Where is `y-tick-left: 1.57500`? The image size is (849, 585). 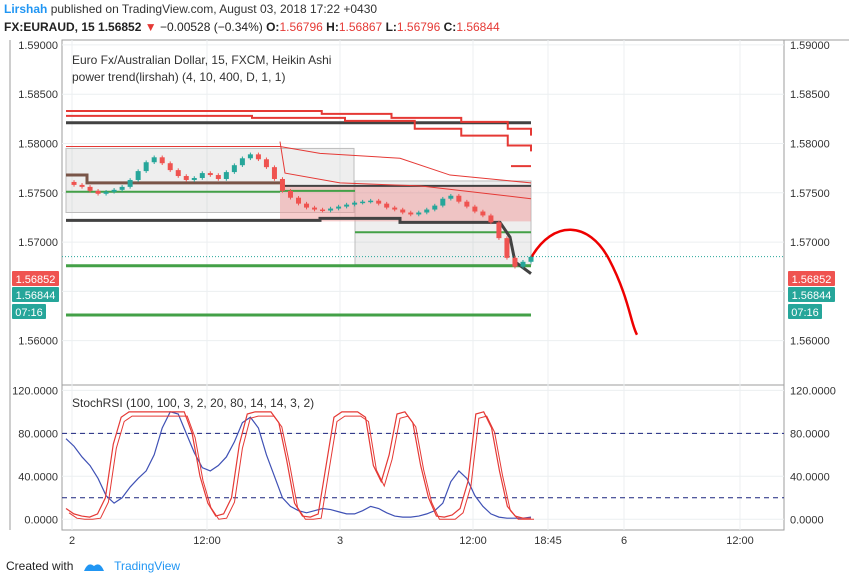 y-tick-left: 1.57500 is located at coordinates (38, 194).